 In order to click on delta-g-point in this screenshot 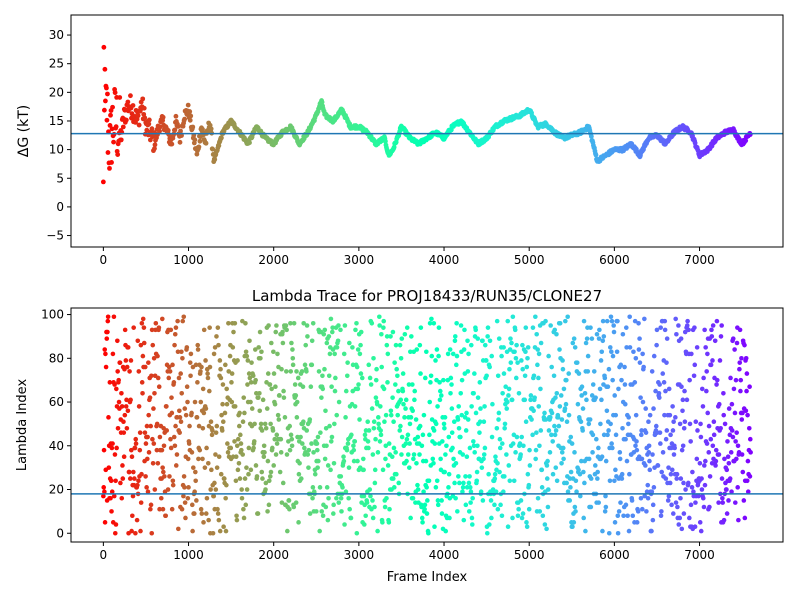, I will do `click(133, 105)`.